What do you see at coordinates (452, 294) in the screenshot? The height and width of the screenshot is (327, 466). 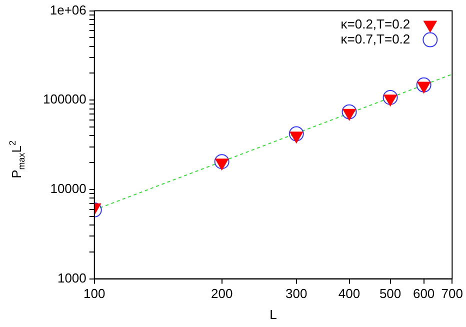 I see `x-tick-label: 700` at bounding box center [452, 294].